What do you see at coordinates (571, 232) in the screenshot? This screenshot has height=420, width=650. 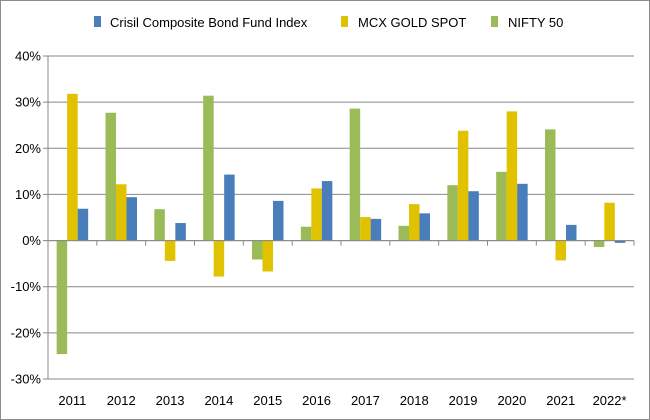 I see `bar-crisil-composite-bond-fund-index-2021` at bounding box center [571, 232].